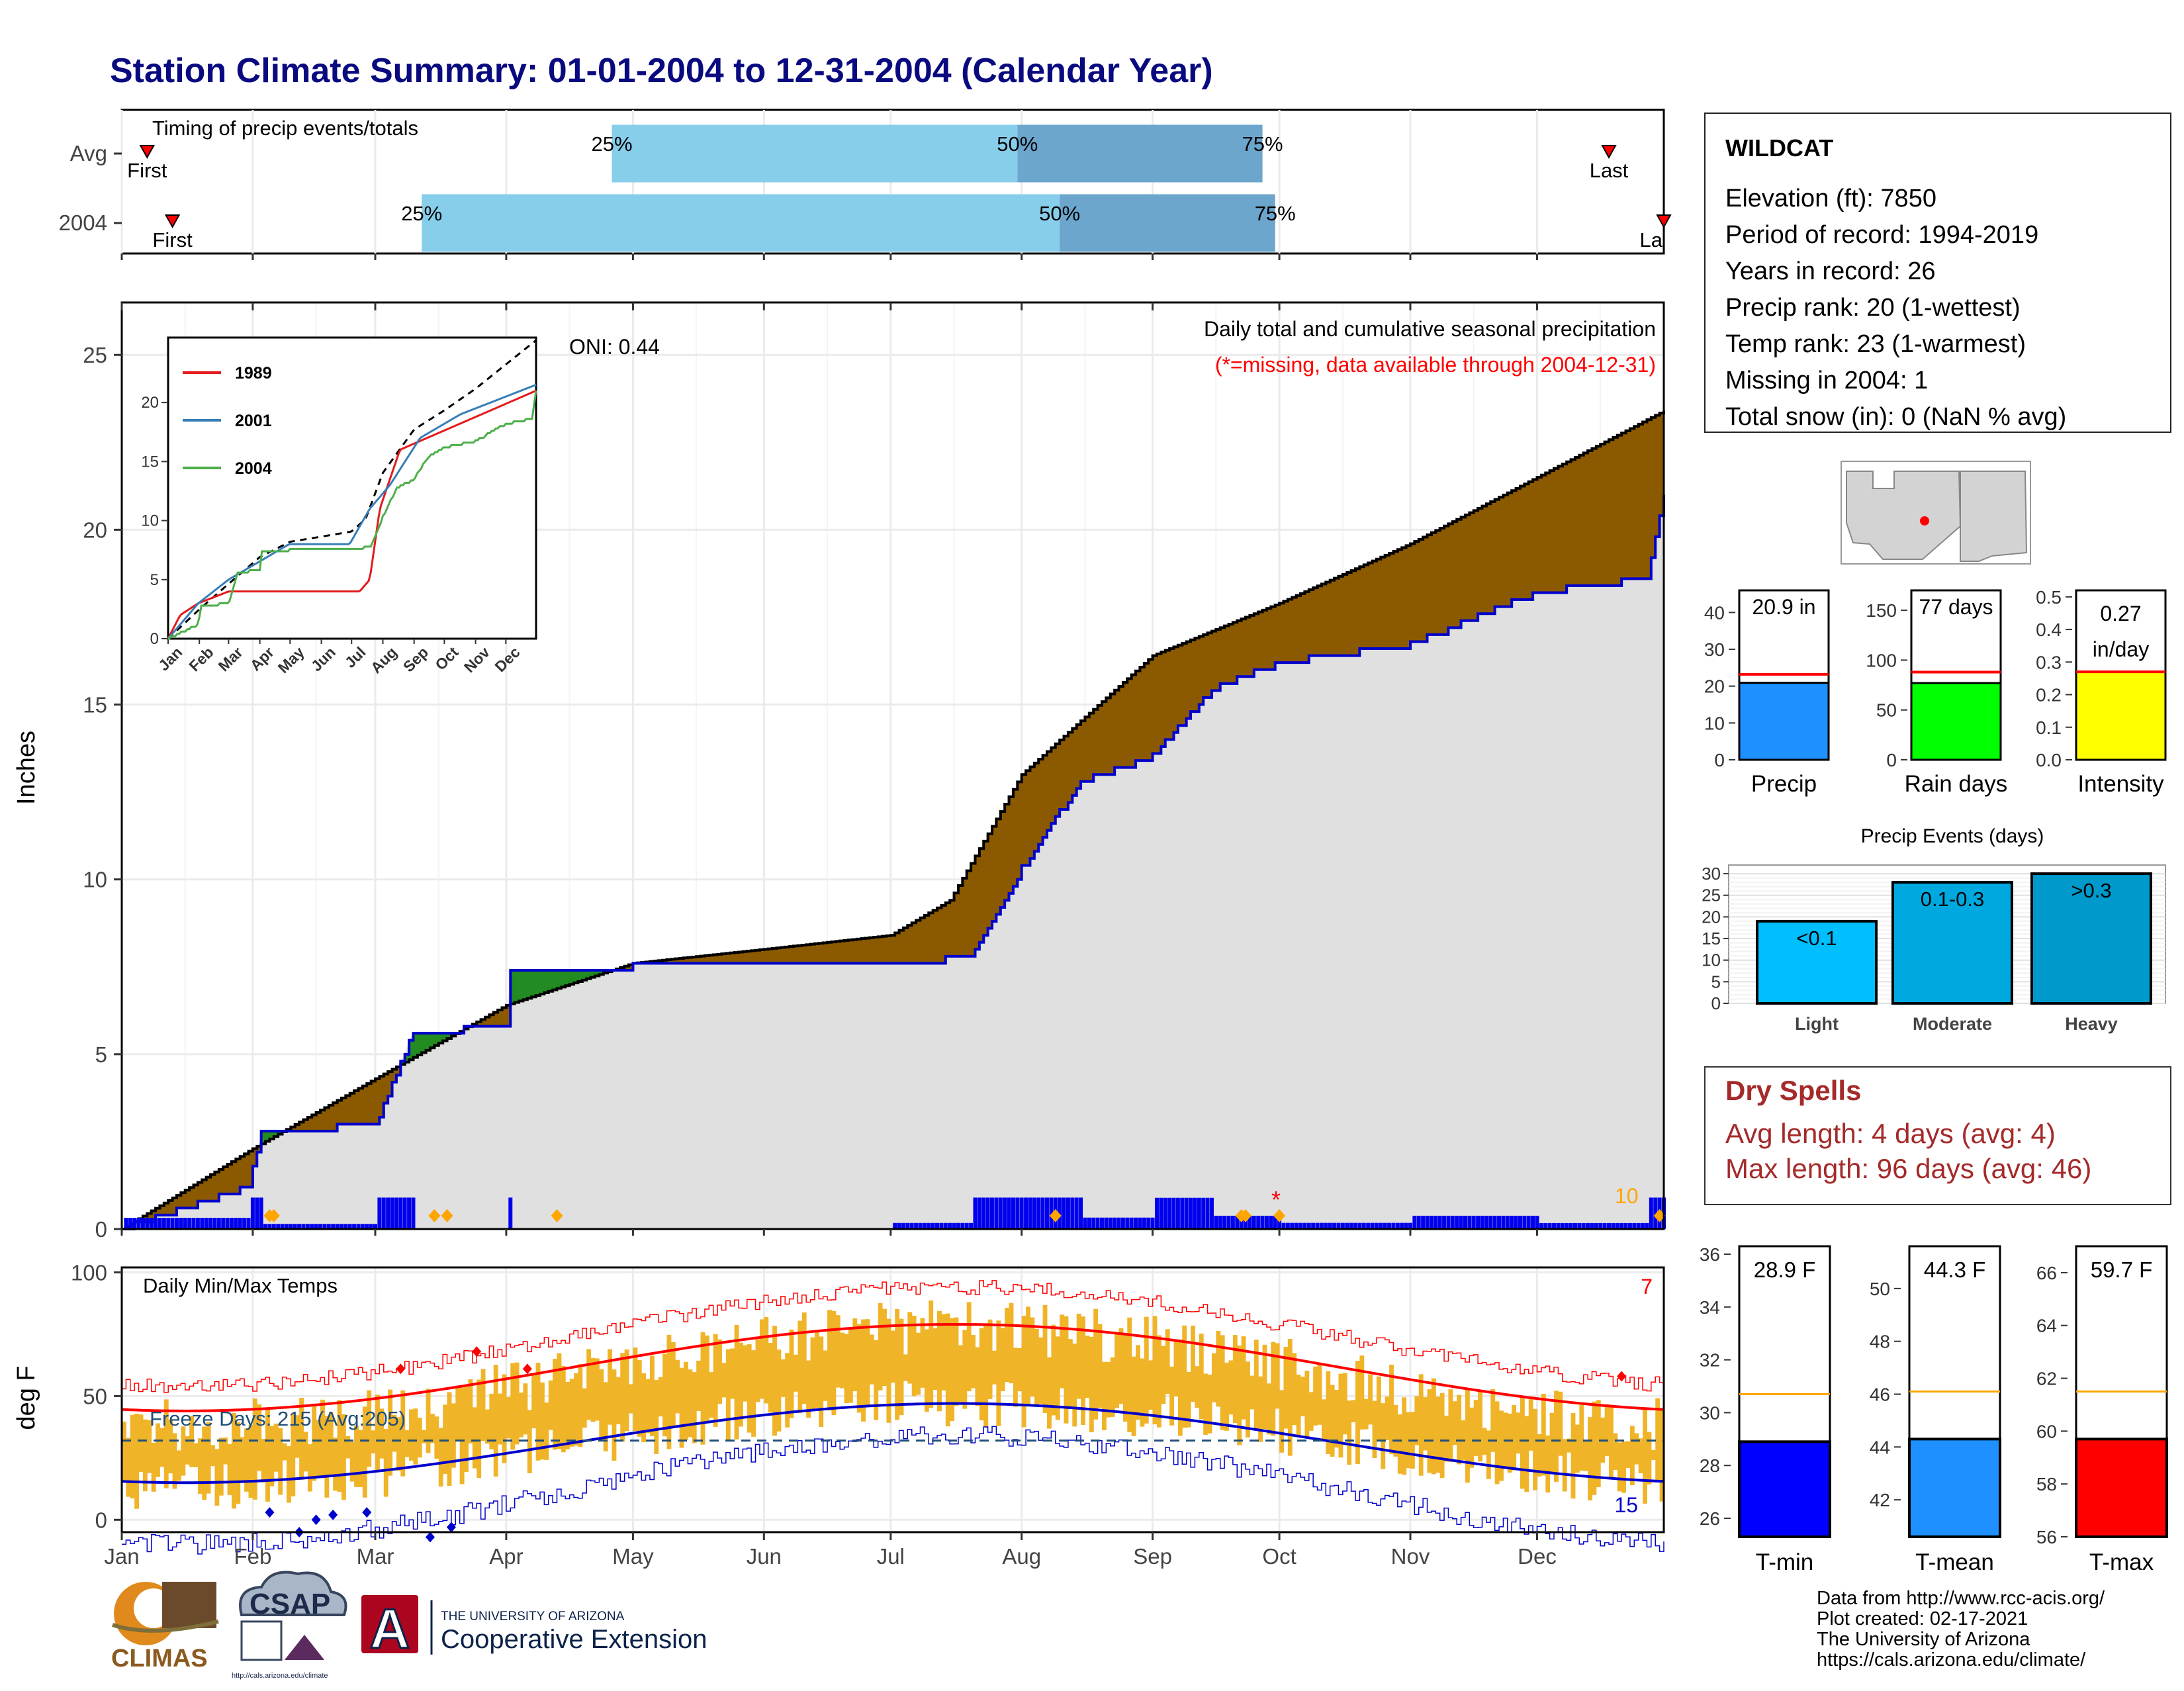  I want to click on inset-frame, so click(352, 488).